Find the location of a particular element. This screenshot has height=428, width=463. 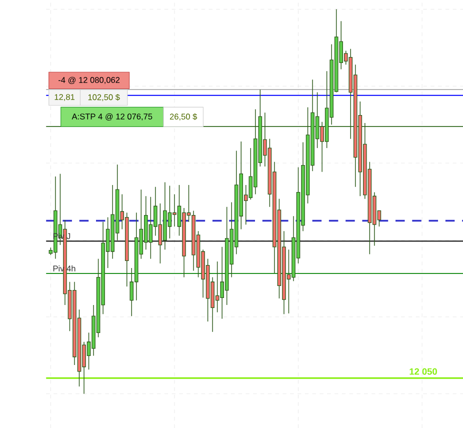

annotation: 12,81 is located at coordinates (64, 97).